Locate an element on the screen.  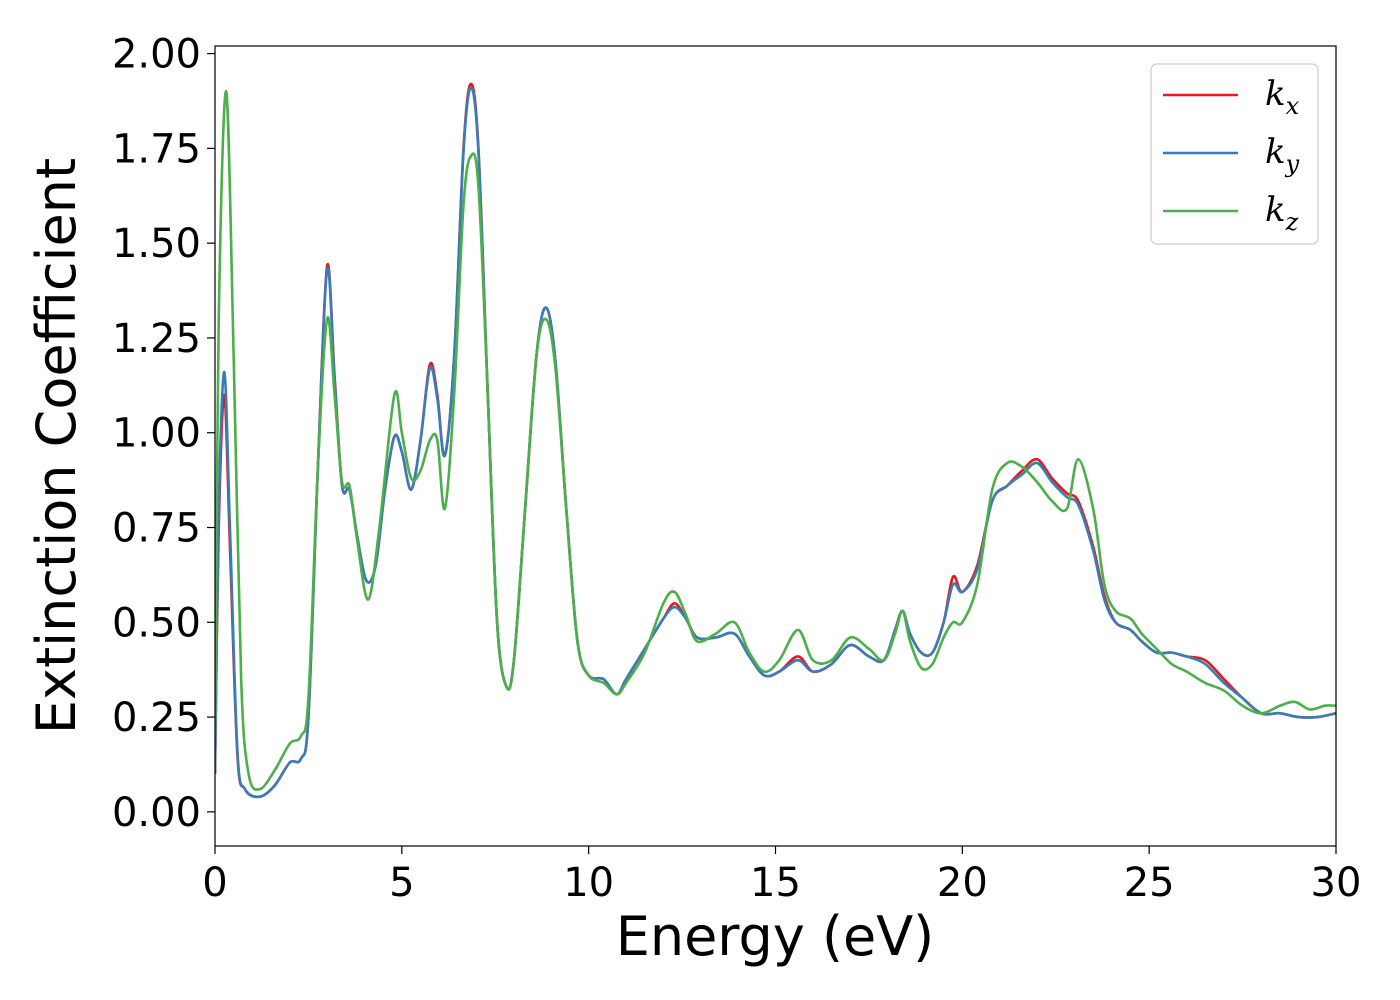
x-tick-label: 5 is located at coordinates (401, 883).